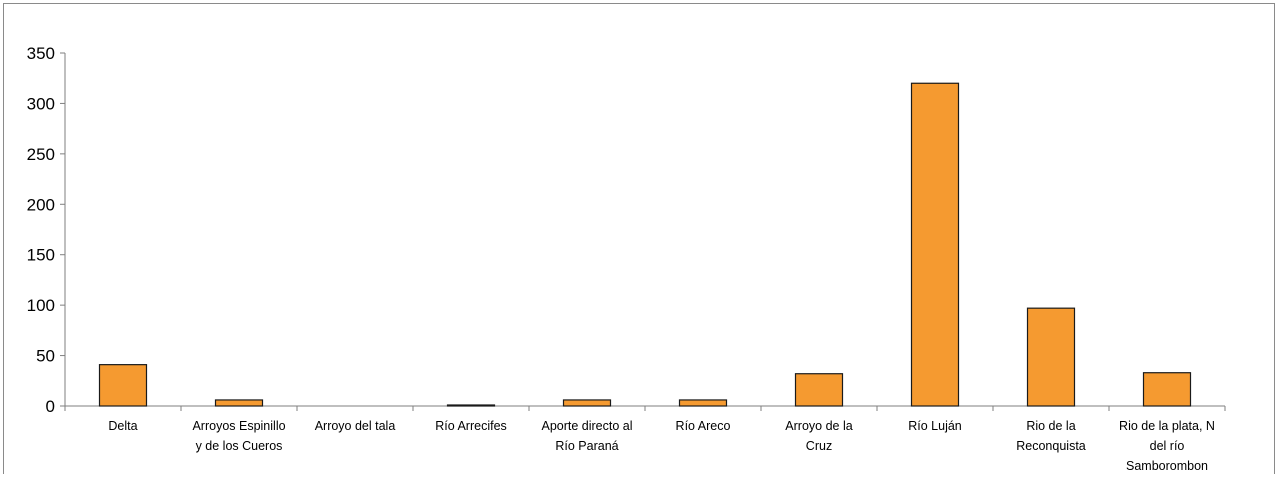 This screenshot has height=477, width=1279. What do you see at coordinates (1050, 426) in the screenshot?
I see `x-tick-label: Rio de la` at bounding box center [1050, 426].